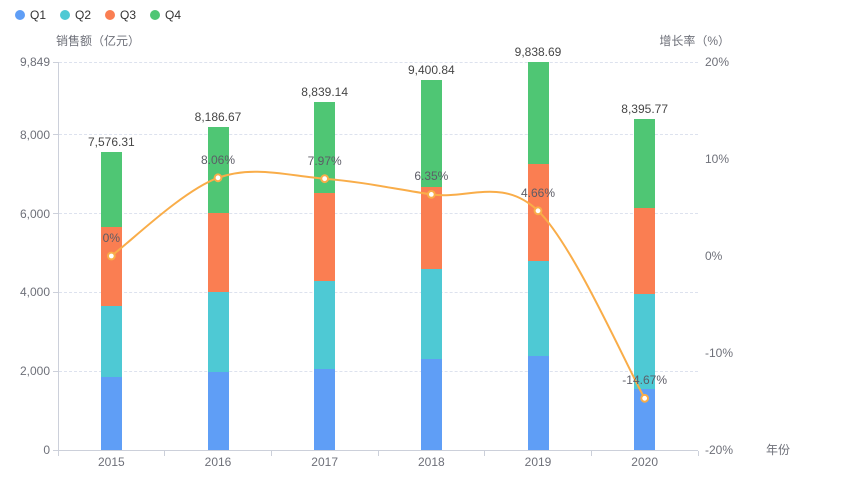  I want to click on bar-segment-q3-2018, so click(431, 228).